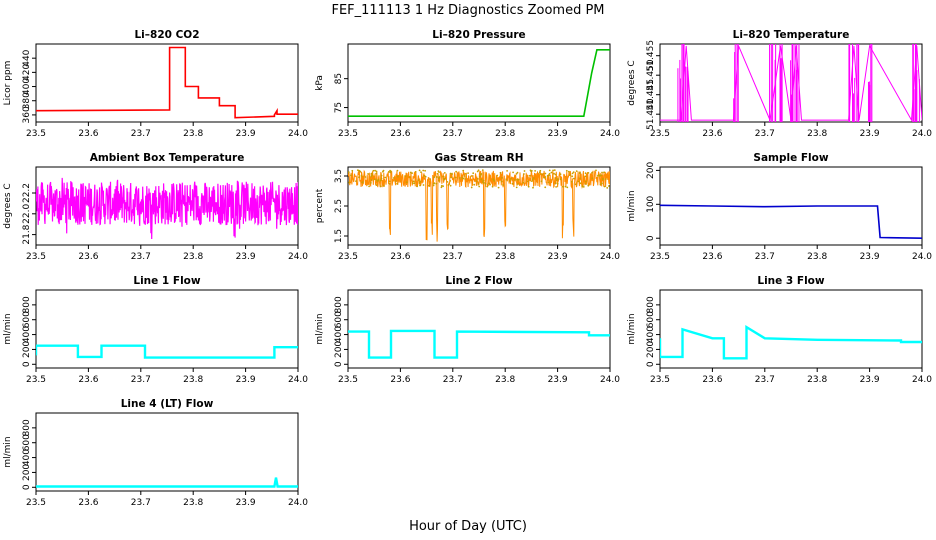 The image size is (936, 540). Describe the element at coordinates (478, 281) in the screenshot. I see `panel-title: Line 2 Flow` at that location.